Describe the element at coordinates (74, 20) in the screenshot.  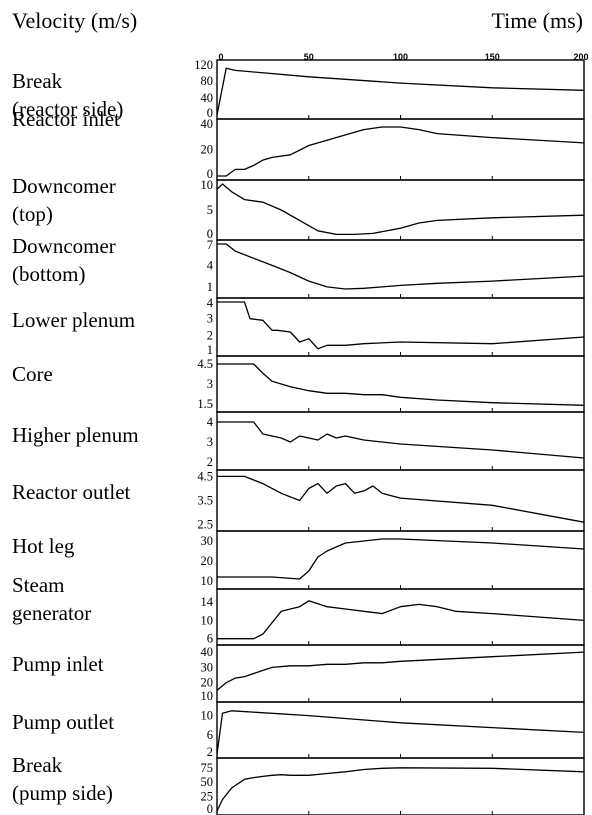
I see `y-axis-header: Velocity (m/s)` at that location.